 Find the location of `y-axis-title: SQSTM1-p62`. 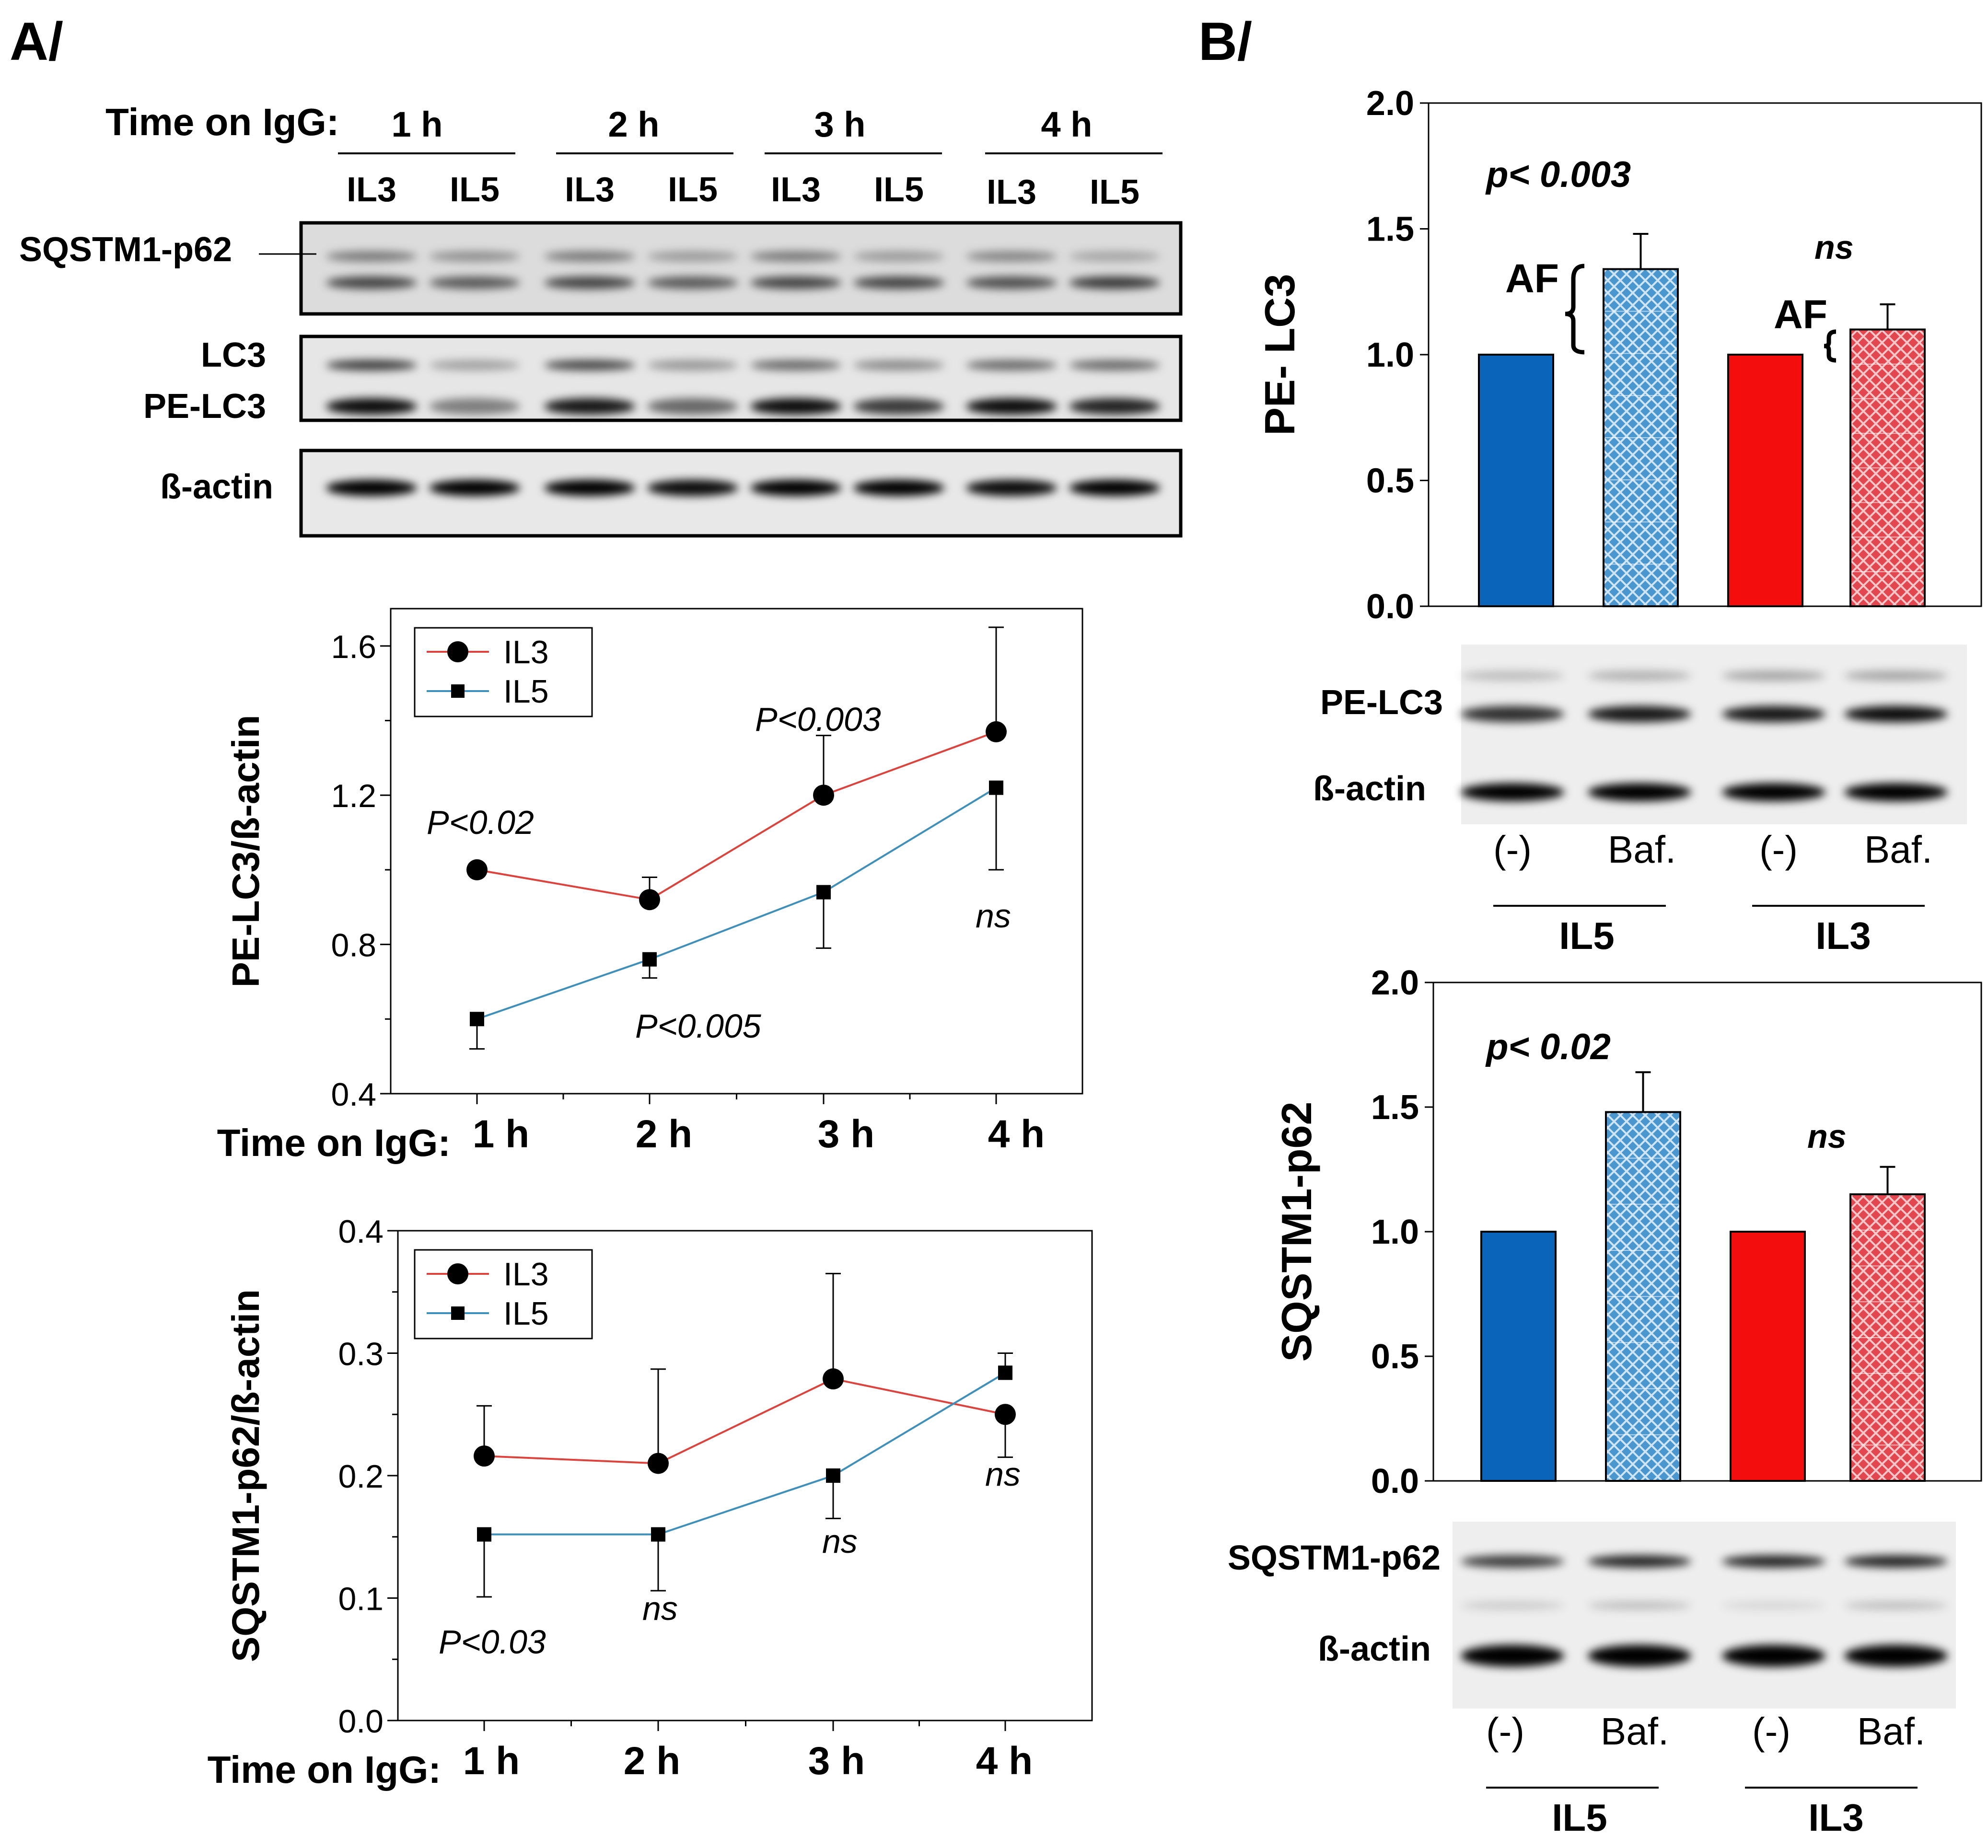

y-axis-title: SQSTM1-p62 is located at coordinates (1296, 1232).